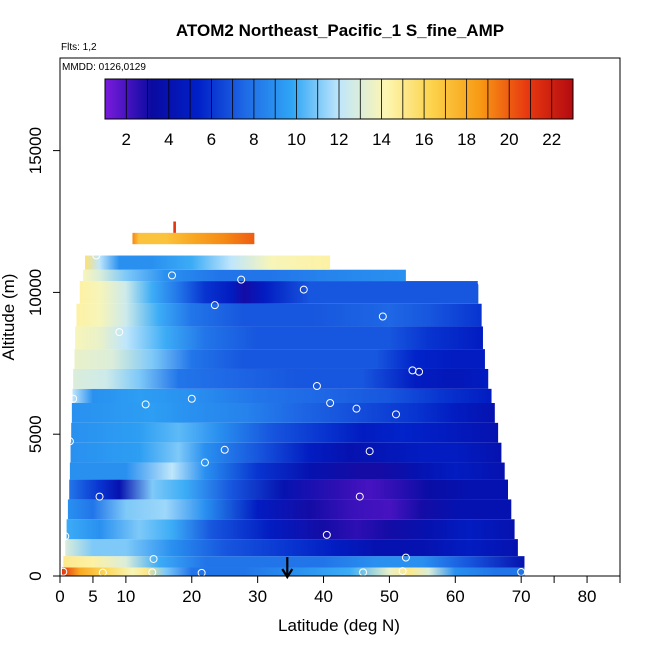  I want to click on x-axis: 0 5 10 20 30 40 50 60 70 80, so click(338, 590).